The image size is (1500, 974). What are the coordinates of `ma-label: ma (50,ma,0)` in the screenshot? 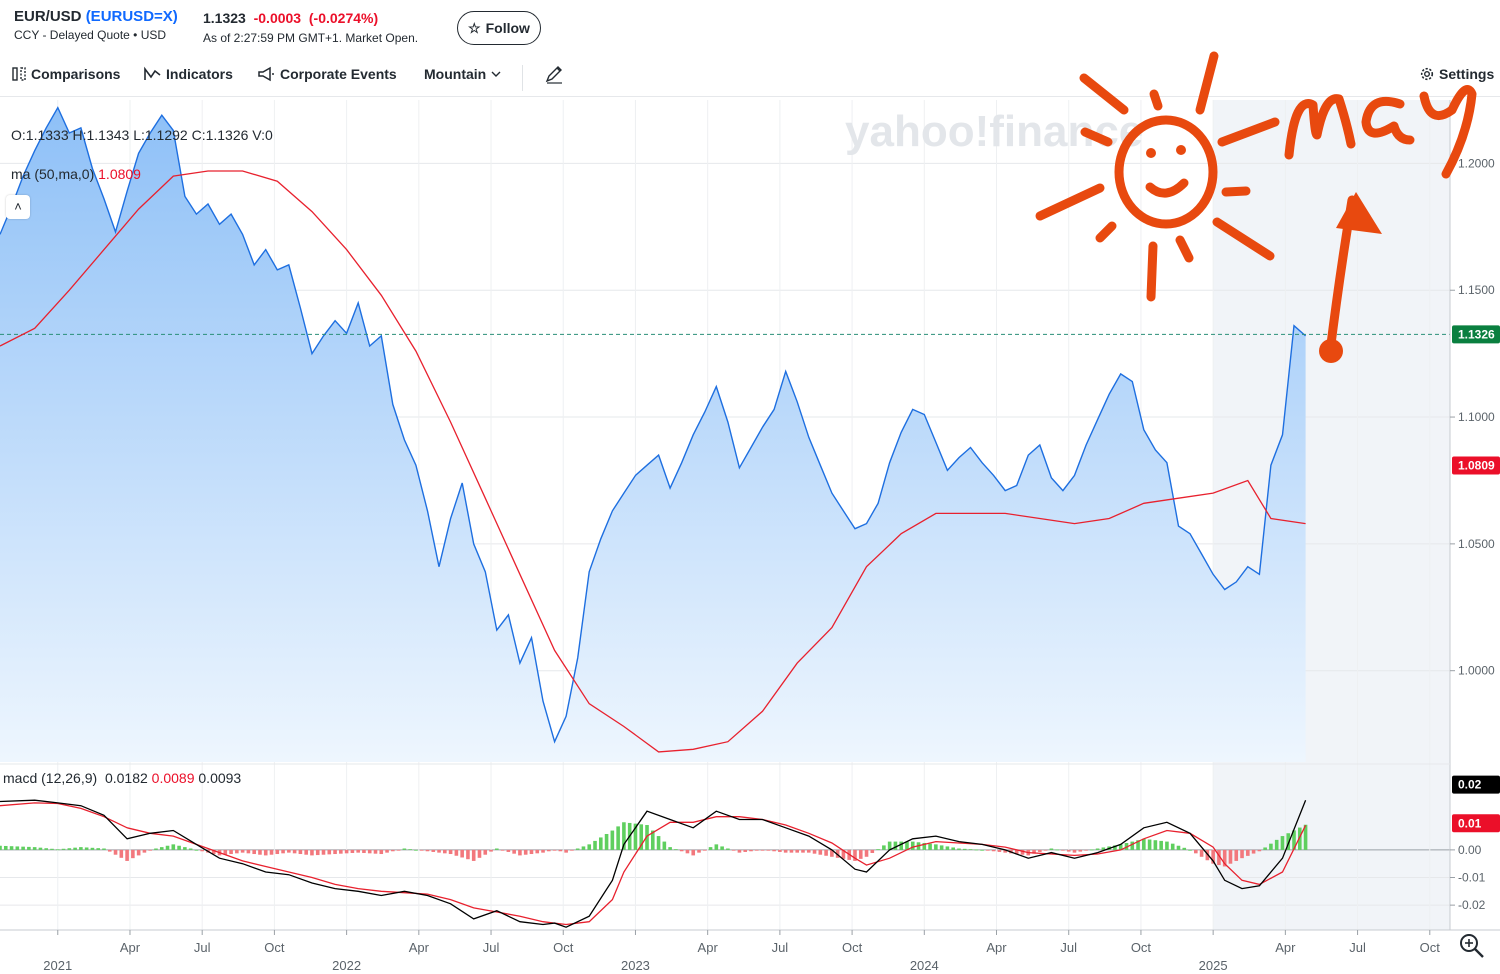 It's located at (53, 174).